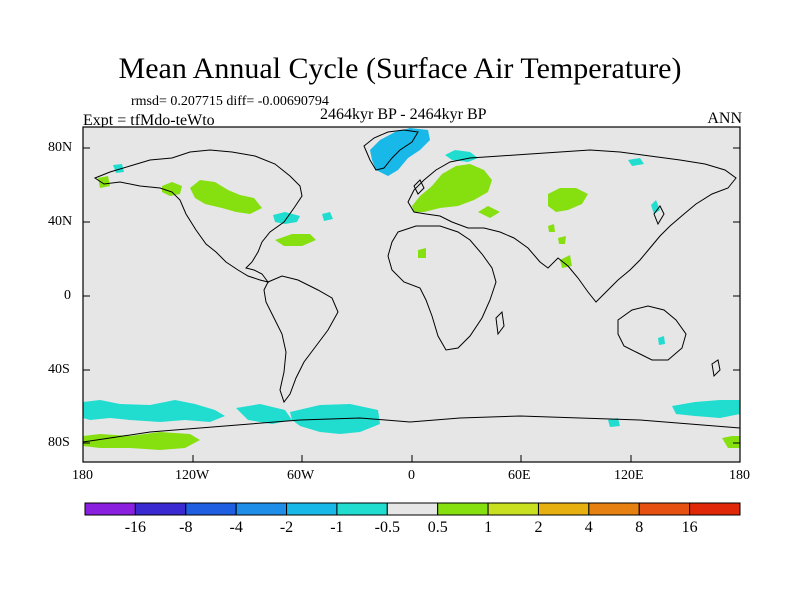  What do you see at coordinates (629, 475) in the screenshot?
I see `lon-label-120e: 120E` at bounding box center [629, 475].